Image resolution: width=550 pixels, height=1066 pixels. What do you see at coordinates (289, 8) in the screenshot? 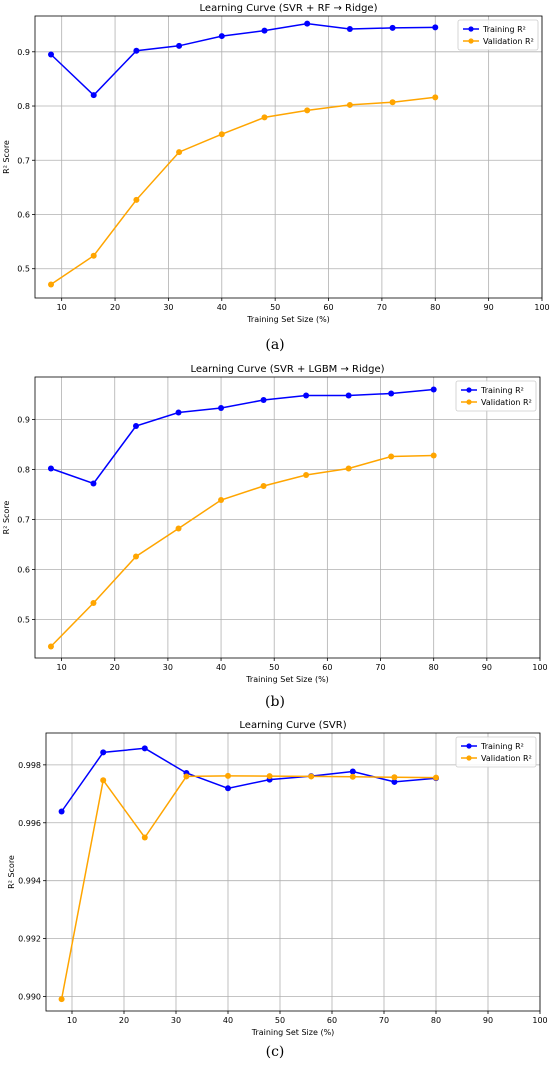
I see `chart-title: Learning Curve (SVR + RF → Ridge)` at bounding box center [289, 8].